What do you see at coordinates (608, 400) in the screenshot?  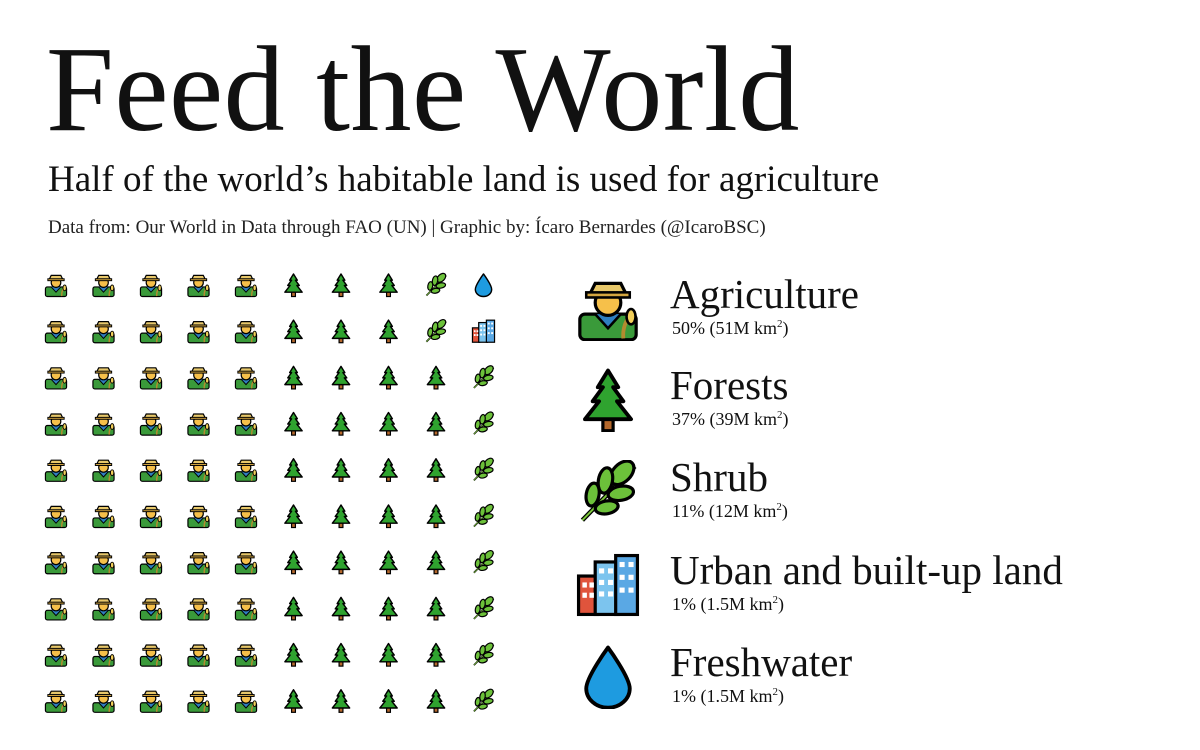 I see `tree-icon` at bounding box center [608, 400].